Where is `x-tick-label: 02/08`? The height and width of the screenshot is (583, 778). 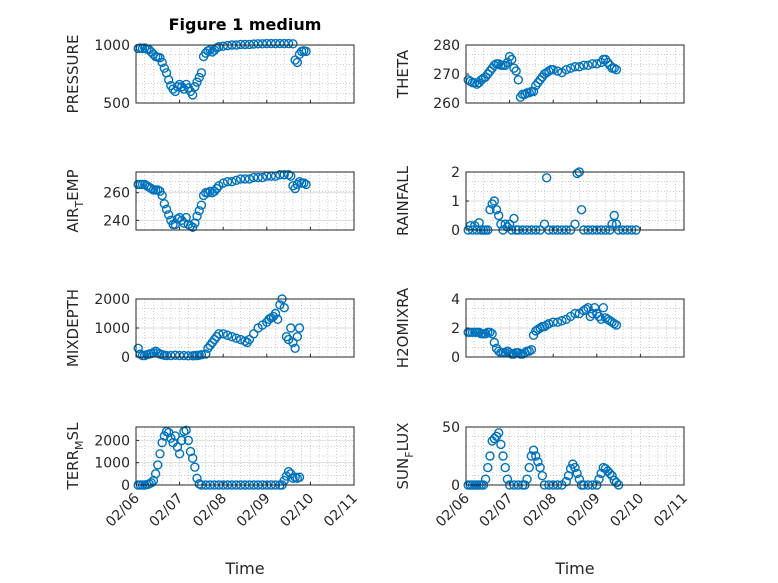 x-tick-label: 02/08 is located at coordinates (540, 511).